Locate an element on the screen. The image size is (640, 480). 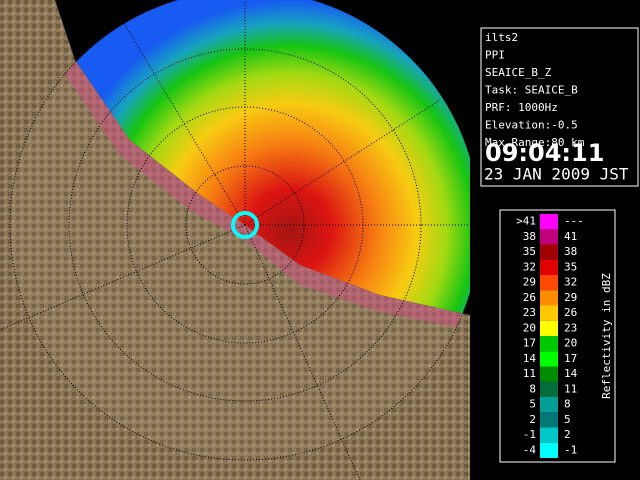
legend-low: 14 is located at coordinates (530, 358).